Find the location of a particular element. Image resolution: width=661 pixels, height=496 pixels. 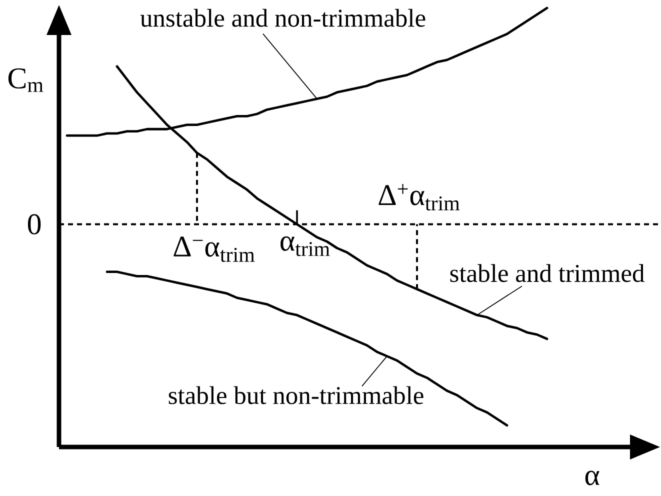

legend-label: stable but non-trimmable is located at coordinates (296, 395).